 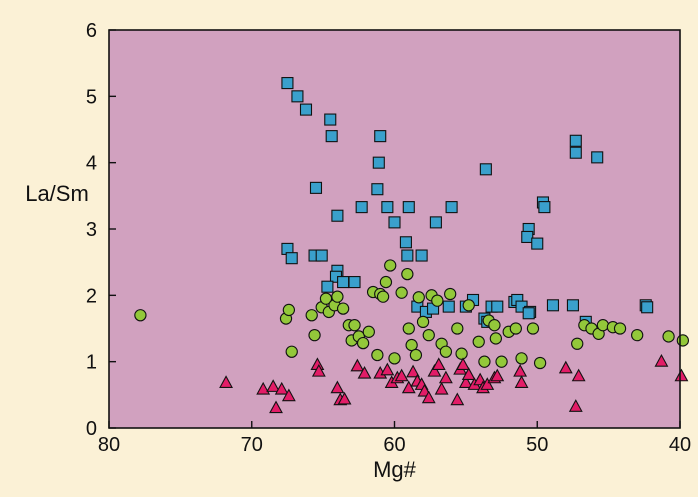 I want to click on y-tick-label: 6, so click(x=91, y=31).